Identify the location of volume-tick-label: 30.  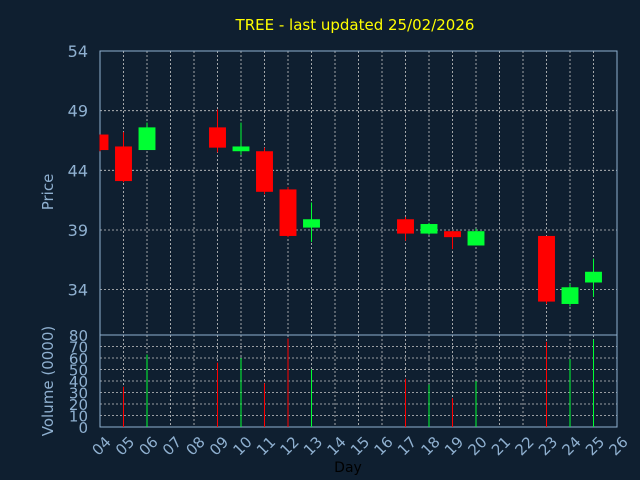
(78, 394).